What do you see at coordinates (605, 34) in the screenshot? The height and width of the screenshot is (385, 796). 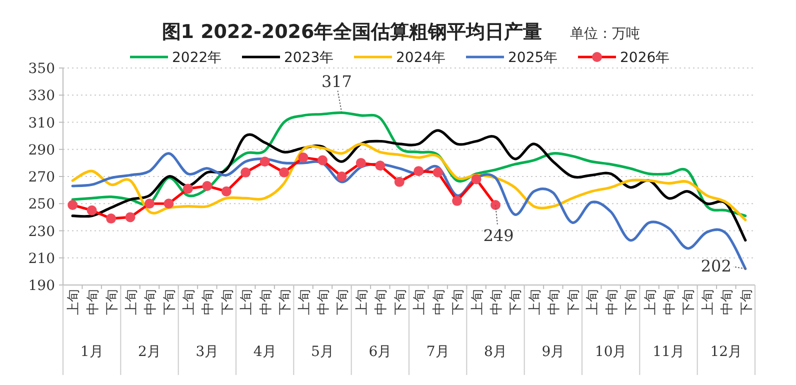 I see `chart-subtitle: 单位：万吨` at bounding box center [605, 34].